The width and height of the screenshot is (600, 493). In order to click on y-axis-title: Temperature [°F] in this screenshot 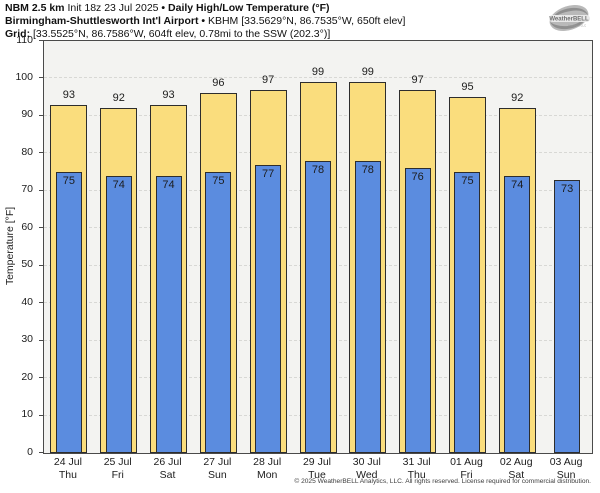, I will do `click(10, 246)`.